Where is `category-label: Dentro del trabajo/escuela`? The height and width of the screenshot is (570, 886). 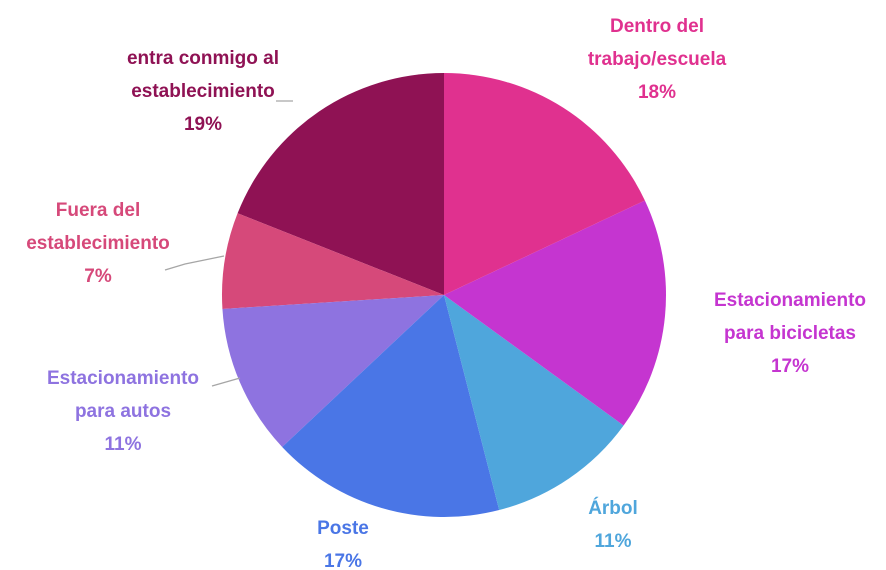 category-label: Dentro del trabajo/escuela is located at coordinates (657, 43).